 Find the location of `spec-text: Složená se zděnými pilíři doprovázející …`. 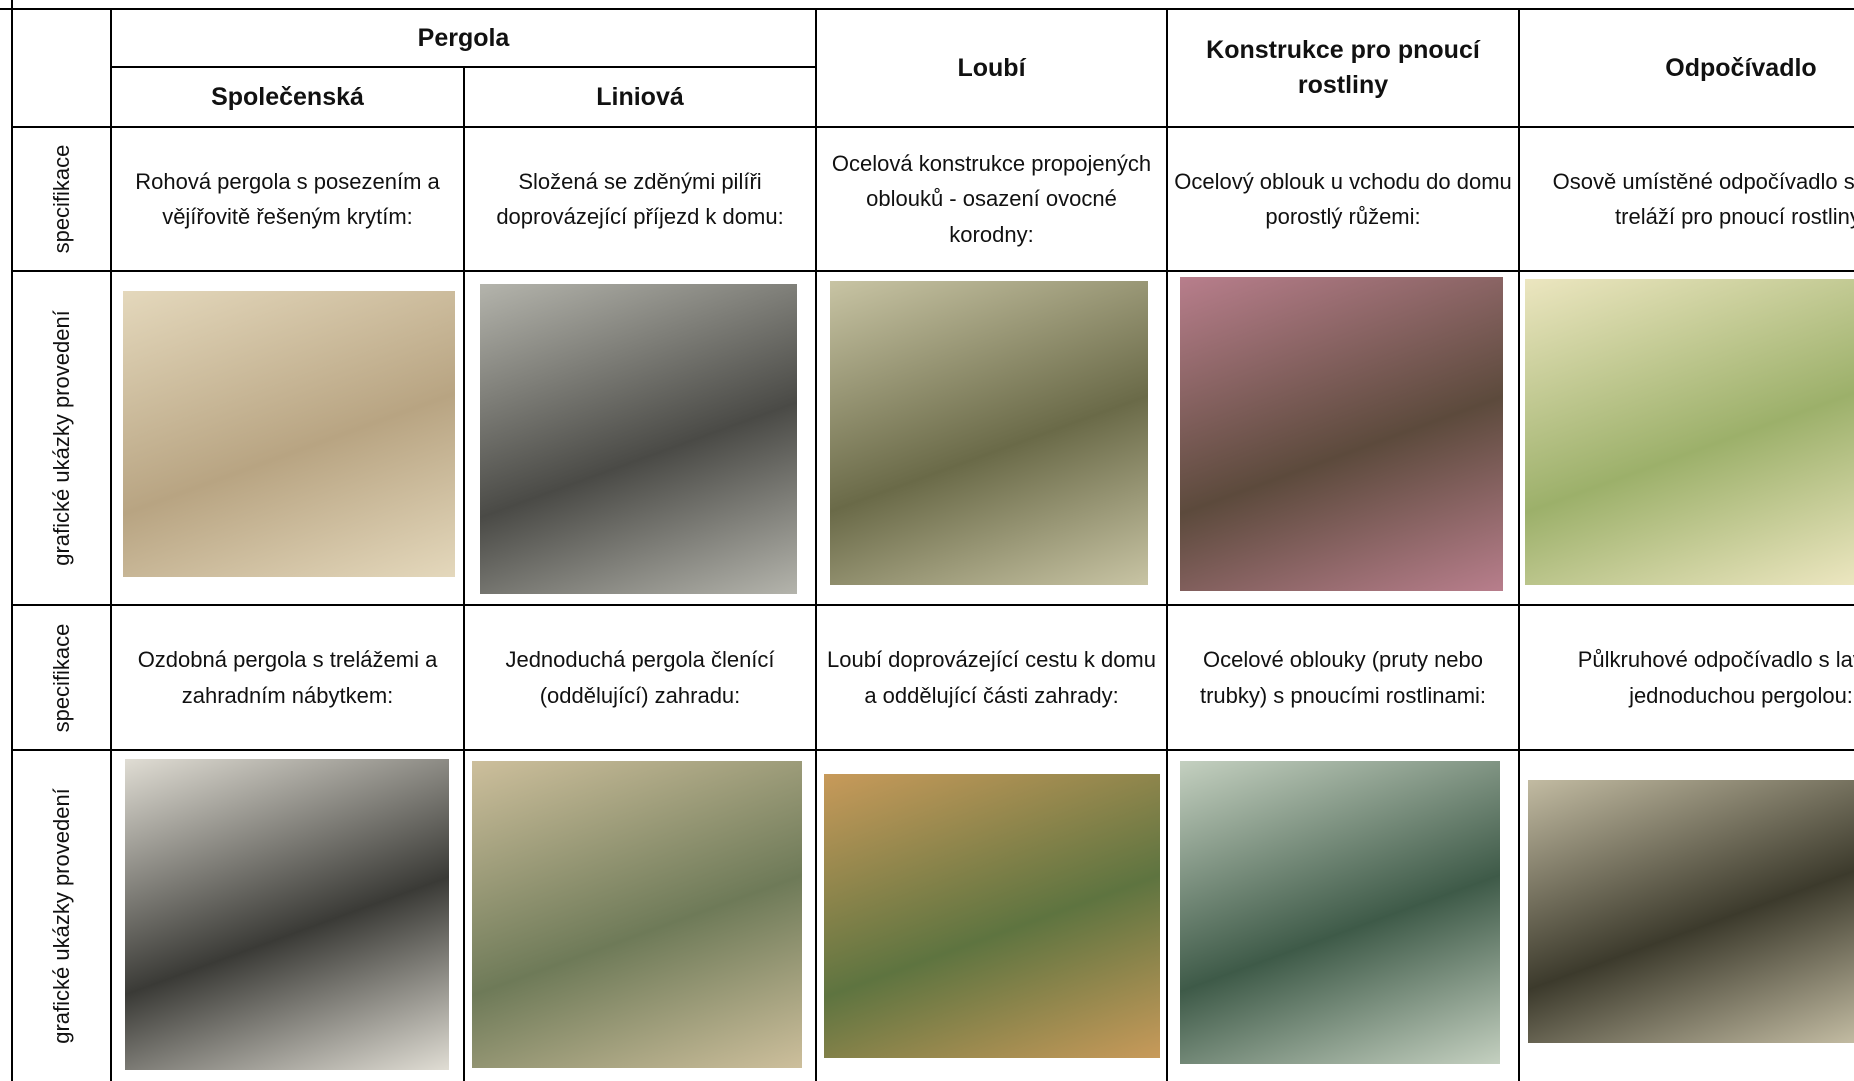

spec-text: Složená se zděnými pilíři doprovázející … is located at coordinates (640, 198).